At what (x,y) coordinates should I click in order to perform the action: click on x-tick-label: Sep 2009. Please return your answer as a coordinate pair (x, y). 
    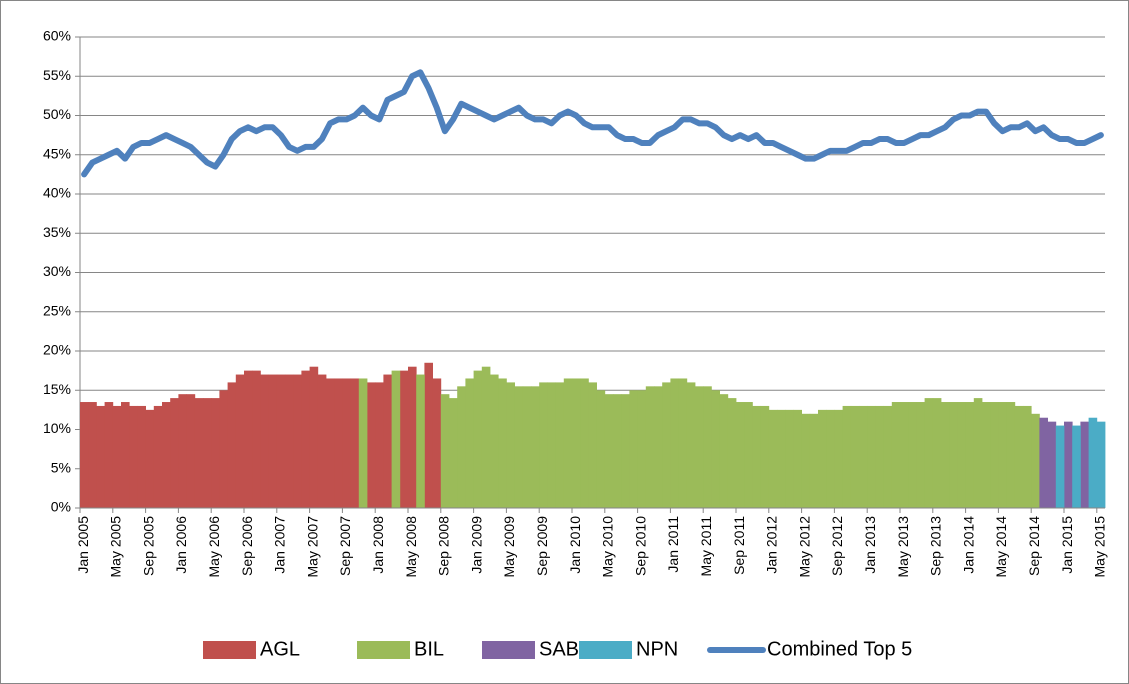
    Looking at the image, I should click on (542, 546).